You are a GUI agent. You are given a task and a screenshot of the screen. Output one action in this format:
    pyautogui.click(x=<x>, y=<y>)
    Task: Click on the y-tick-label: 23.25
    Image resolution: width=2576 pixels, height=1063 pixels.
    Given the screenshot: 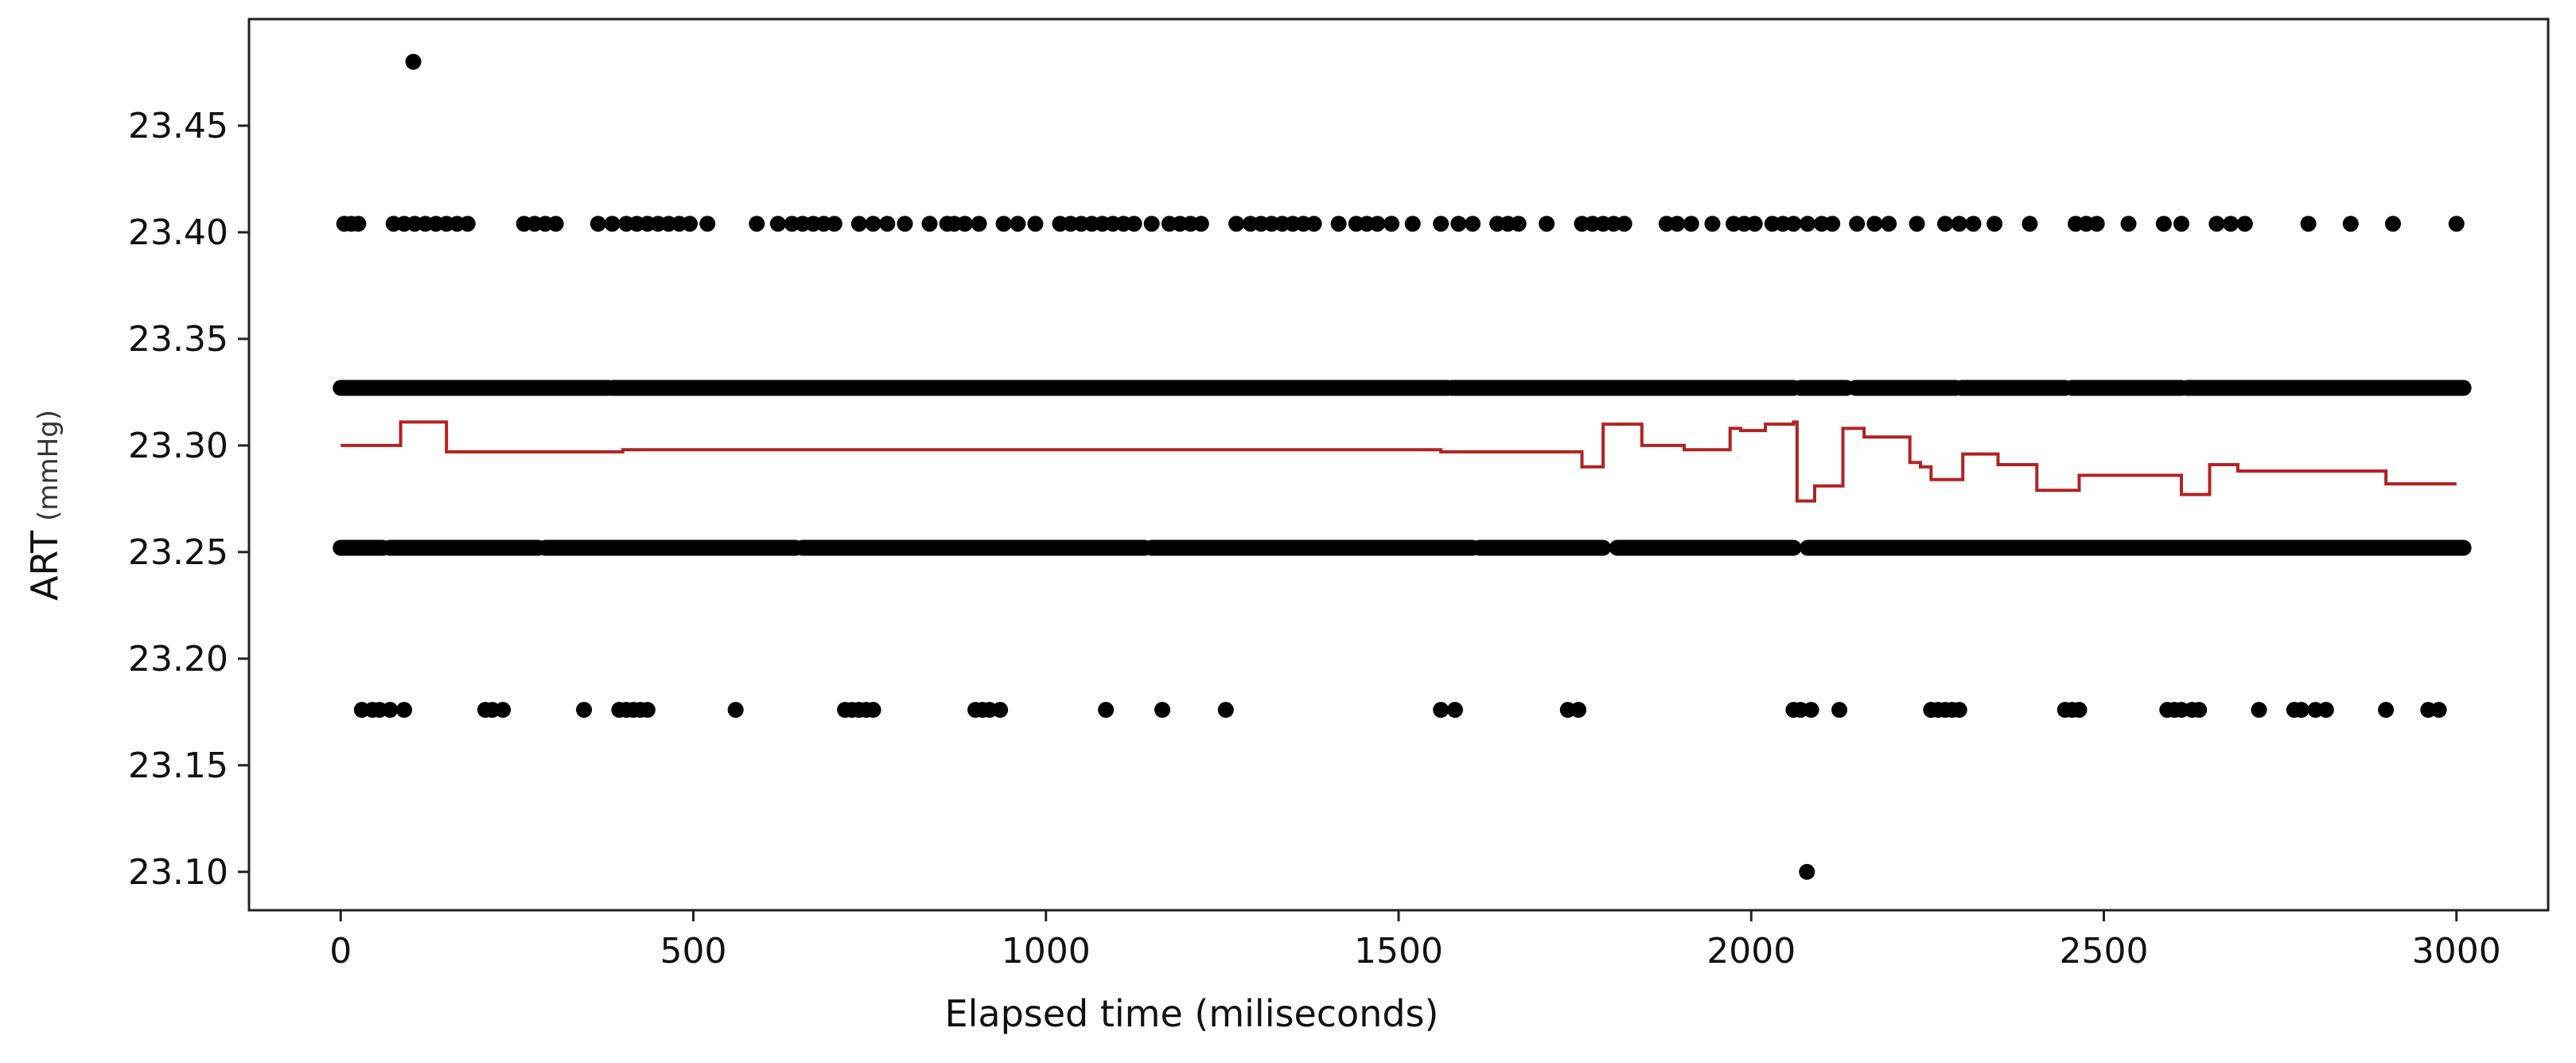 What is the action you would take?
    pyautogui.click(x=178, y=552)
    